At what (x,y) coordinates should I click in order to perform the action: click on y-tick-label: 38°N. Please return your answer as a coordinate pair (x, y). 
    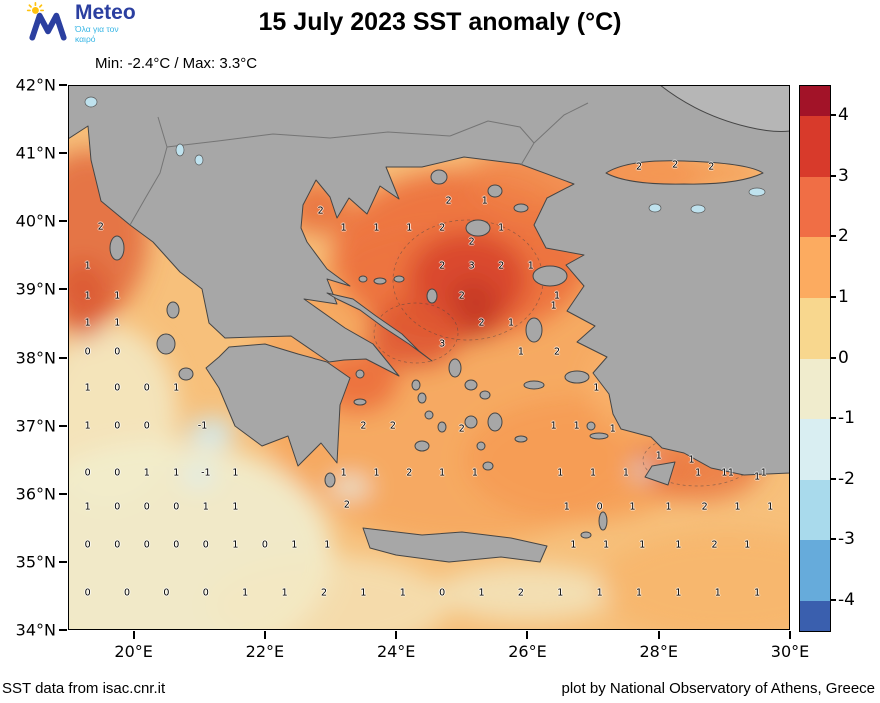
    Looking at the image, I should click on (35, 357).